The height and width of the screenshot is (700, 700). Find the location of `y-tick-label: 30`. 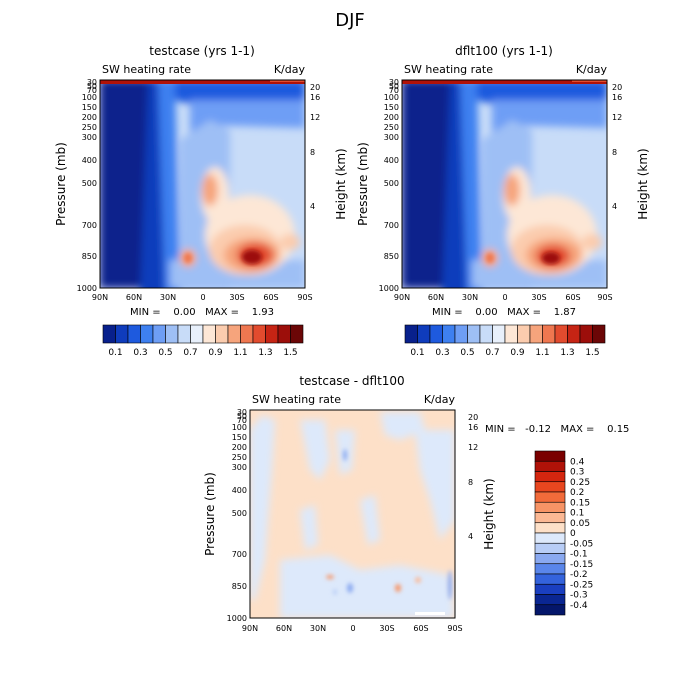

y-tick-label: 30 is located at coordinates (394, 82).